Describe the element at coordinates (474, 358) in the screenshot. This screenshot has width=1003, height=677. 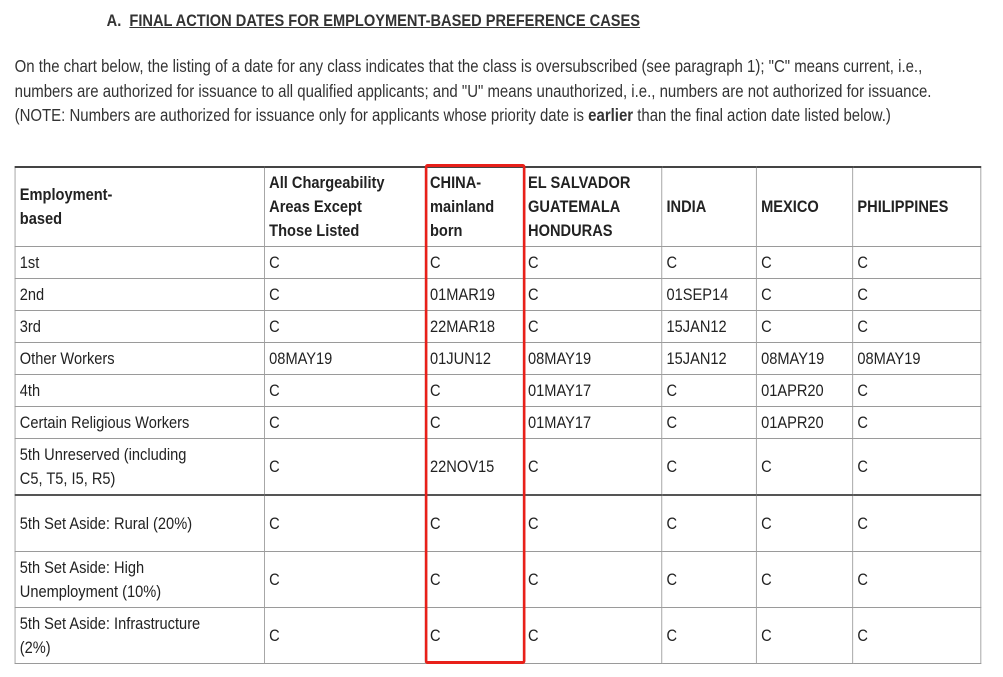
I see `table-cell: 01JUN12` at that location.